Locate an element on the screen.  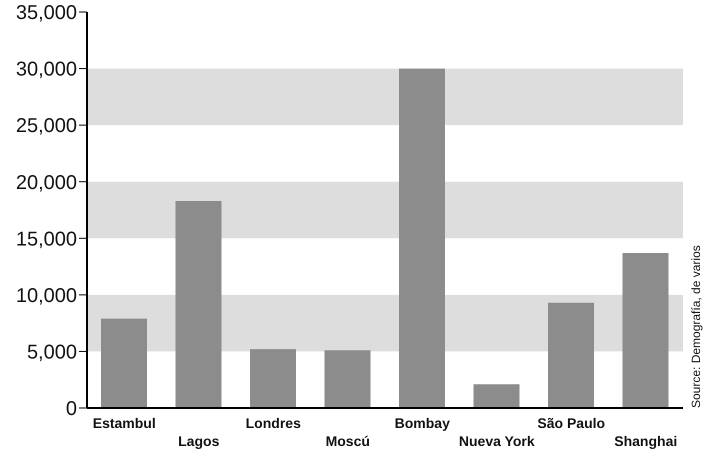
y-tick-label: 20,000 is located at coordinates (46, 183).